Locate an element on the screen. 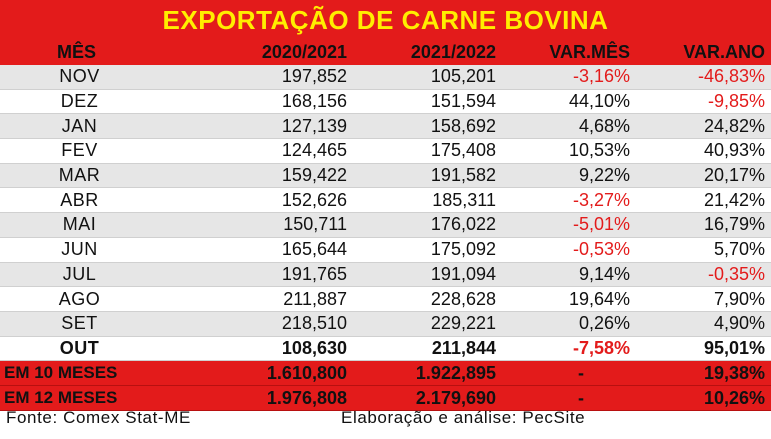  table-row: AGO 211,887 228,628 19,64% 7,90% is located at coordinates (385, 299).